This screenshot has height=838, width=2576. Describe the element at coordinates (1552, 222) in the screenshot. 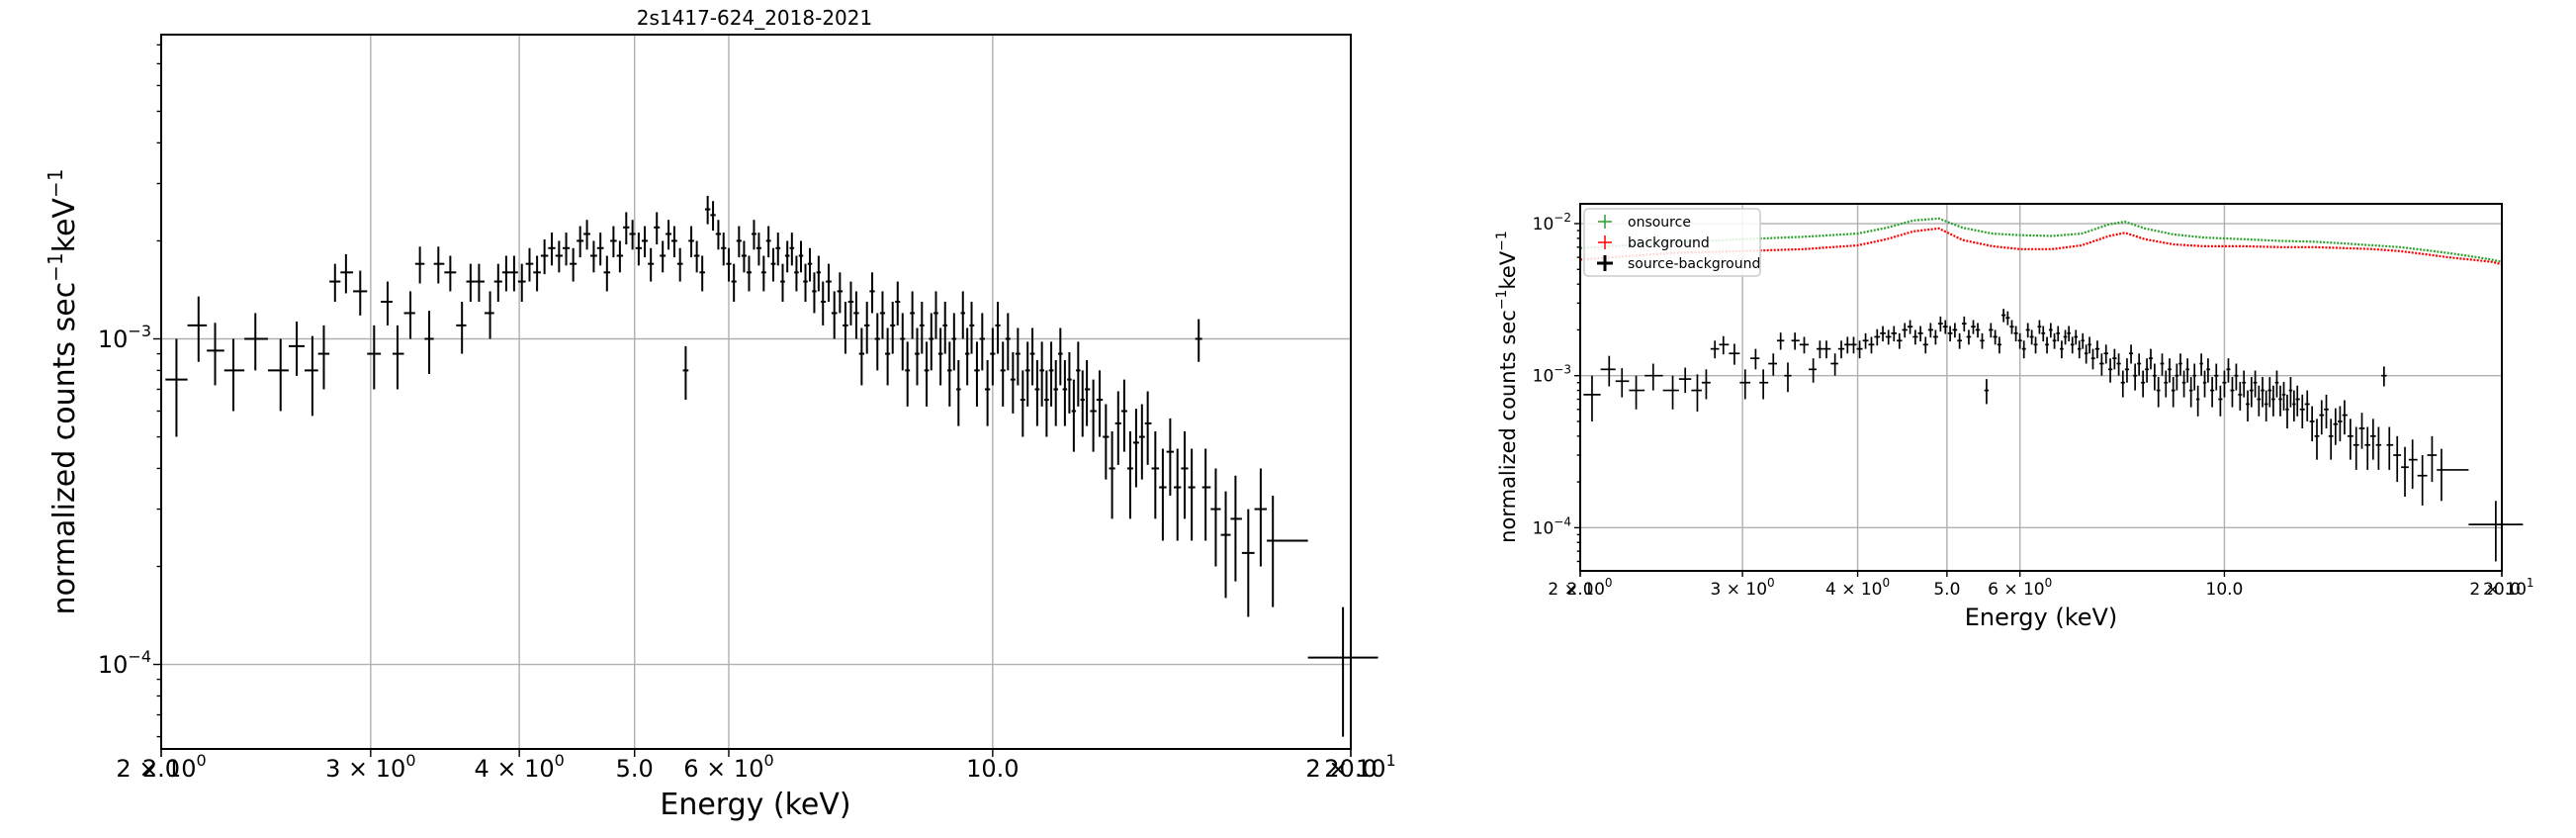

I see `y-tick-label: 10⁻²` at that location.